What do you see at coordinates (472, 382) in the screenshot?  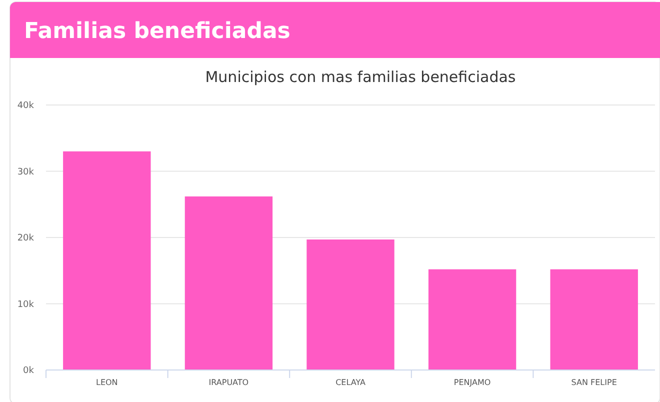 I see `x-tick-label: PENJAMO` at bounding box center [472, 382].